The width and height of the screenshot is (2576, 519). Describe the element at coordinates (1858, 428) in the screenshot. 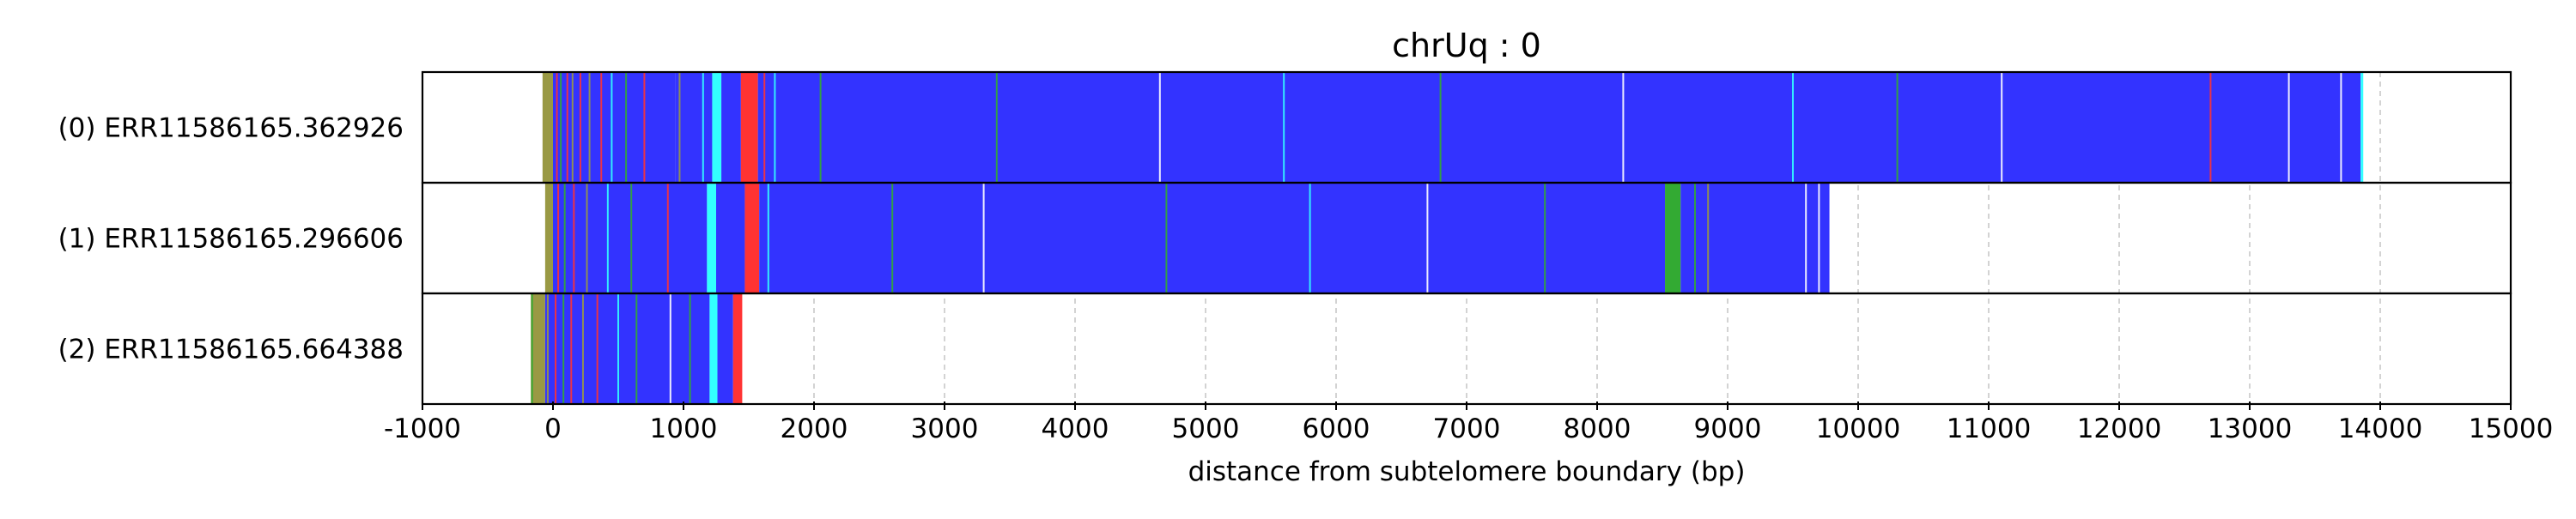

I see `x-tick-label: 10000` at that location.